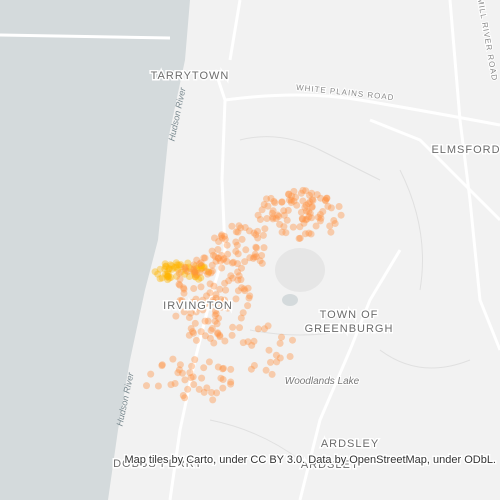 The height and width of the screenshot is (500, 500). I want to click on place-label: ARDSLEY, so click(350, 444).